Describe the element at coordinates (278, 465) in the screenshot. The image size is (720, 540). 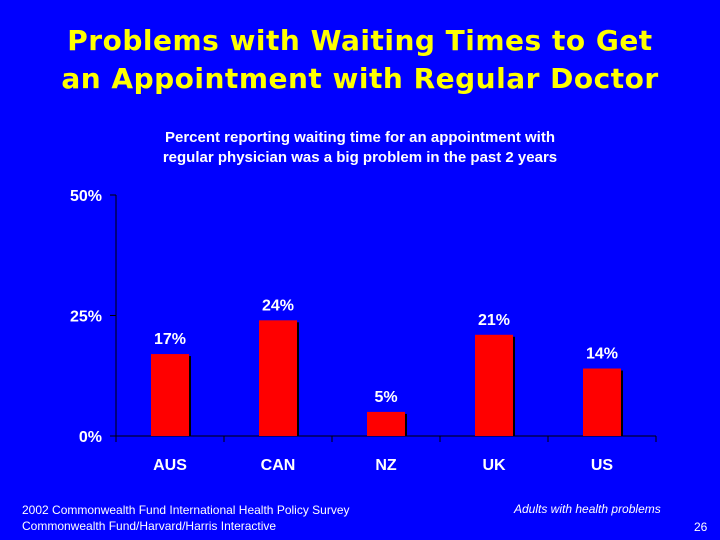
I see `x-tick-label: CAN` at that location.